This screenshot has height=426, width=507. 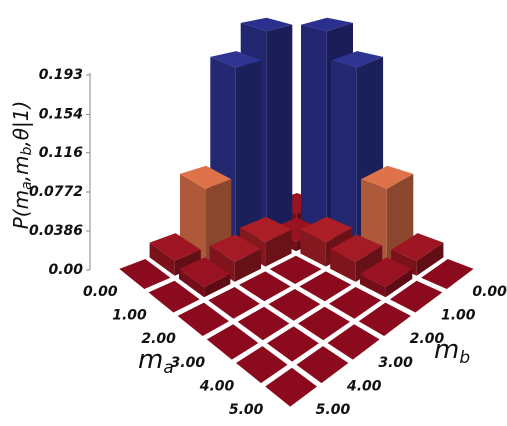 What do you see at coordinates (158, 339) in the screenshot?
I see `x-tick-label: 2.00` at bounding box center [158, 339].